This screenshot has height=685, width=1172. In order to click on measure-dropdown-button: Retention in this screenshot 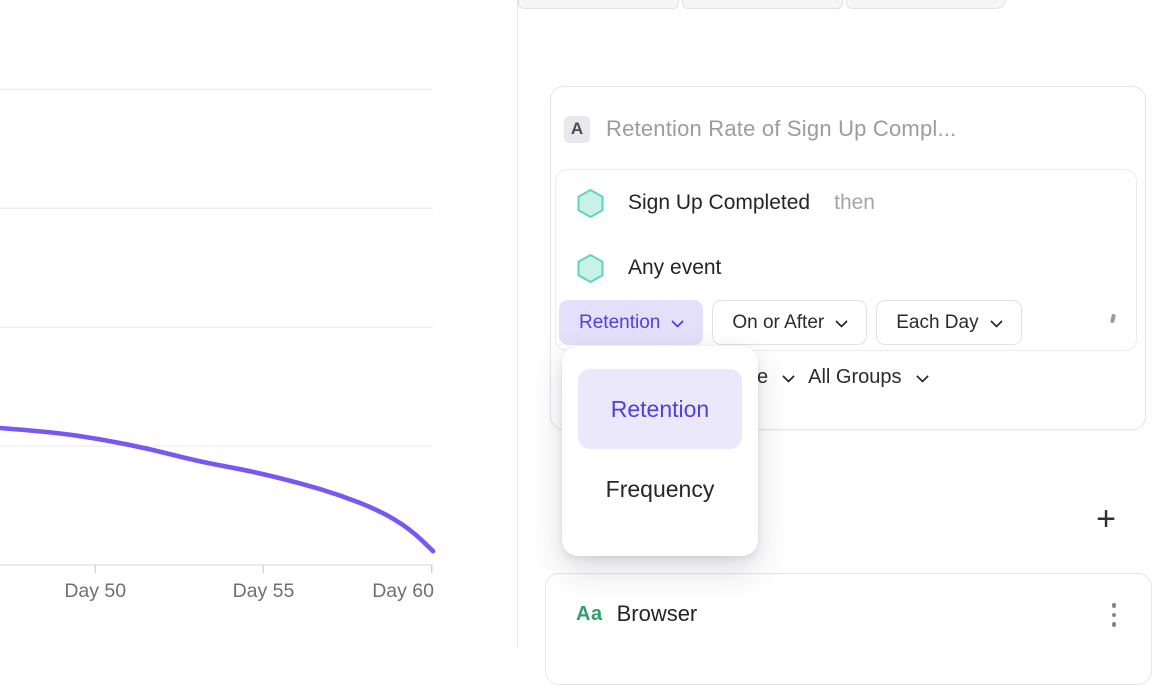, I will do `click(631, 322)`.